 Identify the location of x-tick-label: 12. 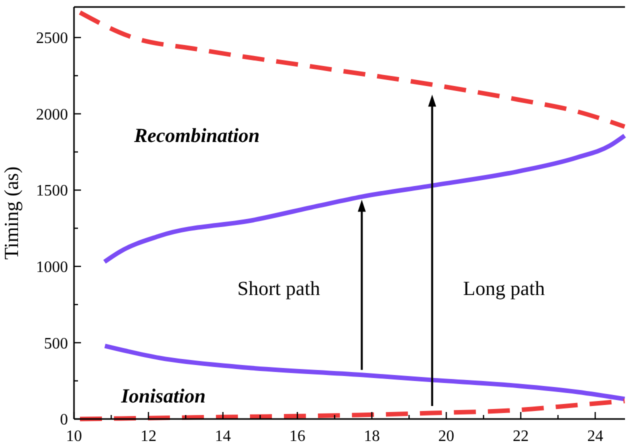
(148, 436).